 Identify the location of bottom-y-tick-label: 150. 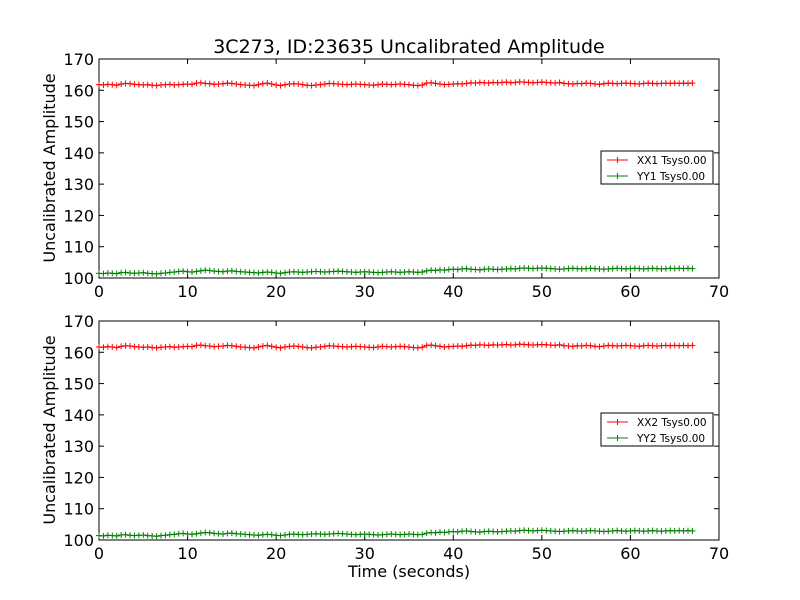
(78, 384).